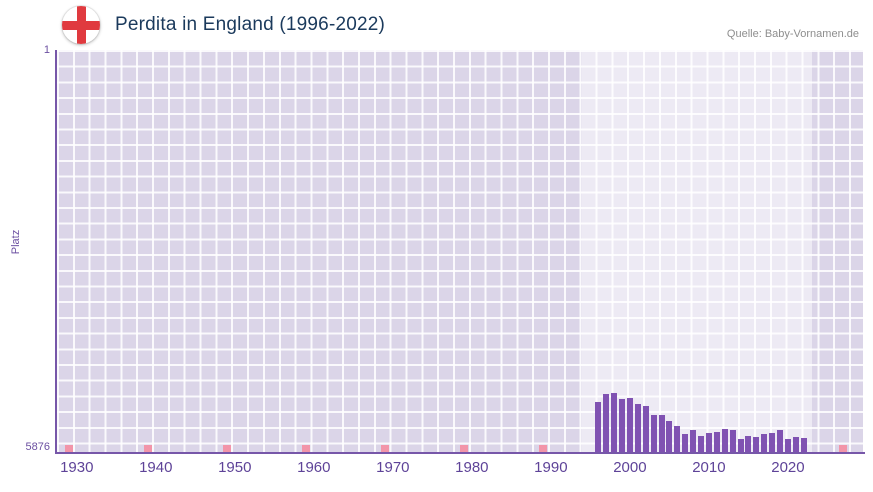  What do you see at coordinates (37, 447) in the screenshot?
I see `y-axis-bottom-label: 5876` at bounding box center [37, 447].